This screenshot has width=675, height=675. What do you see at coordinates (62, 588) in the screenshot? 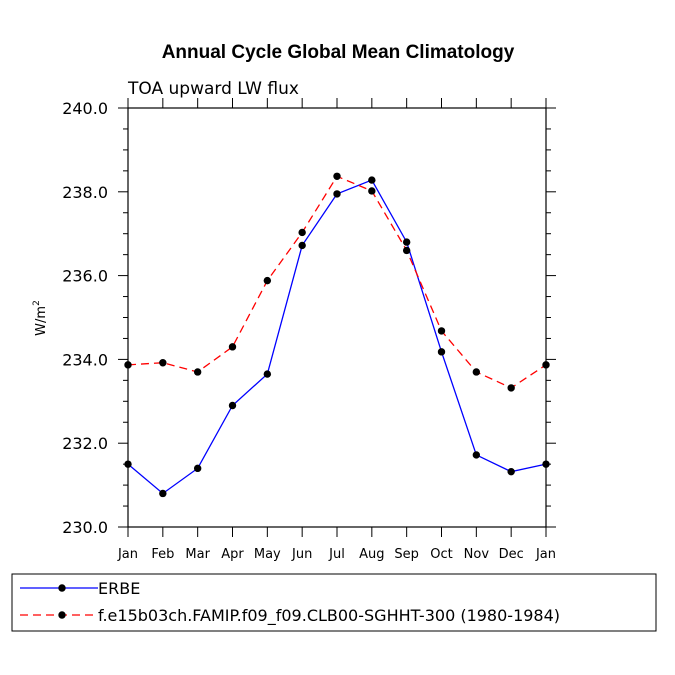
I see `legend-marker-erbe` at bounding box center [62, 588].